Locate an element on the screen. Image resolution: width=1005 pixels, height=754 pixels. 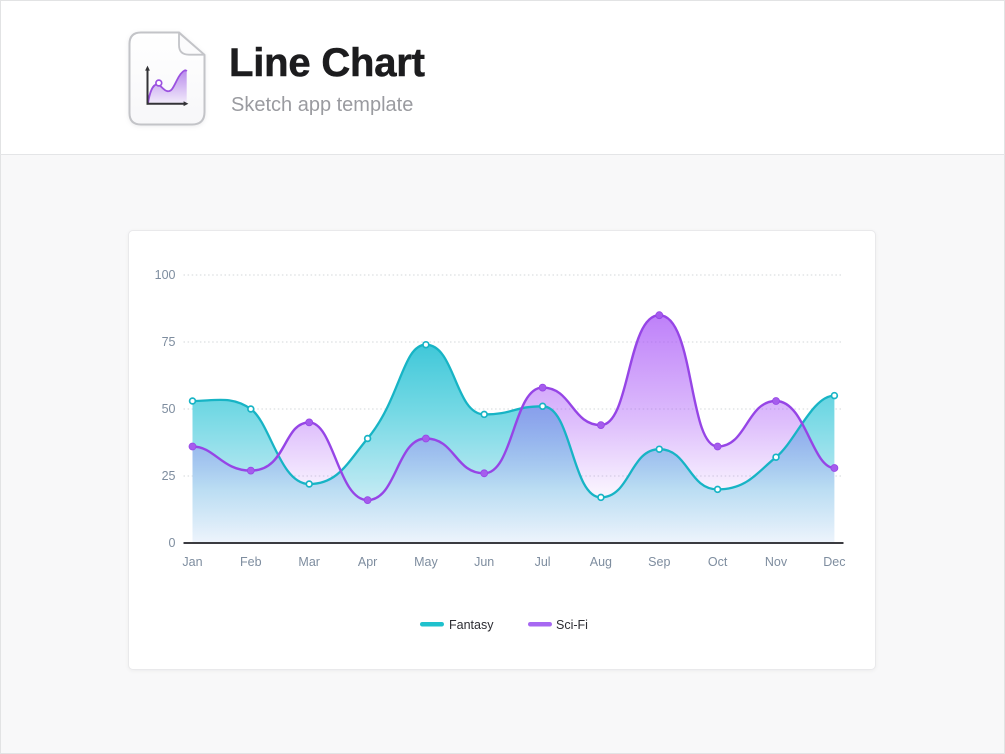
svg-text: Fantasy is located at coordinates (471, 625).